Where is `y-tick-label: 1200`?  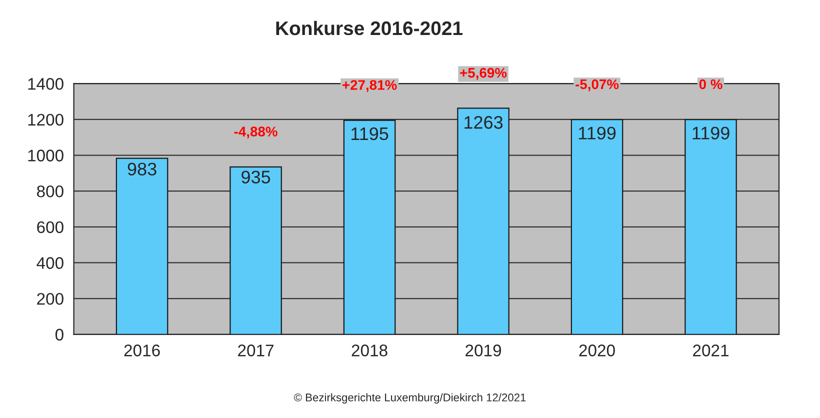
y-tick-label: 1200 is located at coordinates (46, 120).